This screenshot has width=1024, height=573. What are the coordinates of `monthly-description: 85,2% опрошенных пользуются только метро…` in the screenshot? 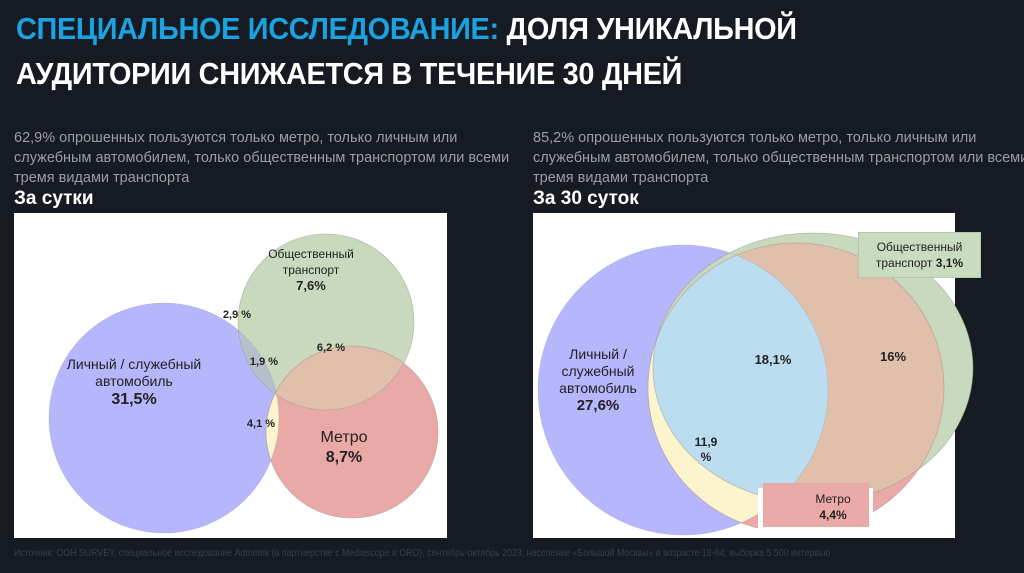 It's located at (778, 158).